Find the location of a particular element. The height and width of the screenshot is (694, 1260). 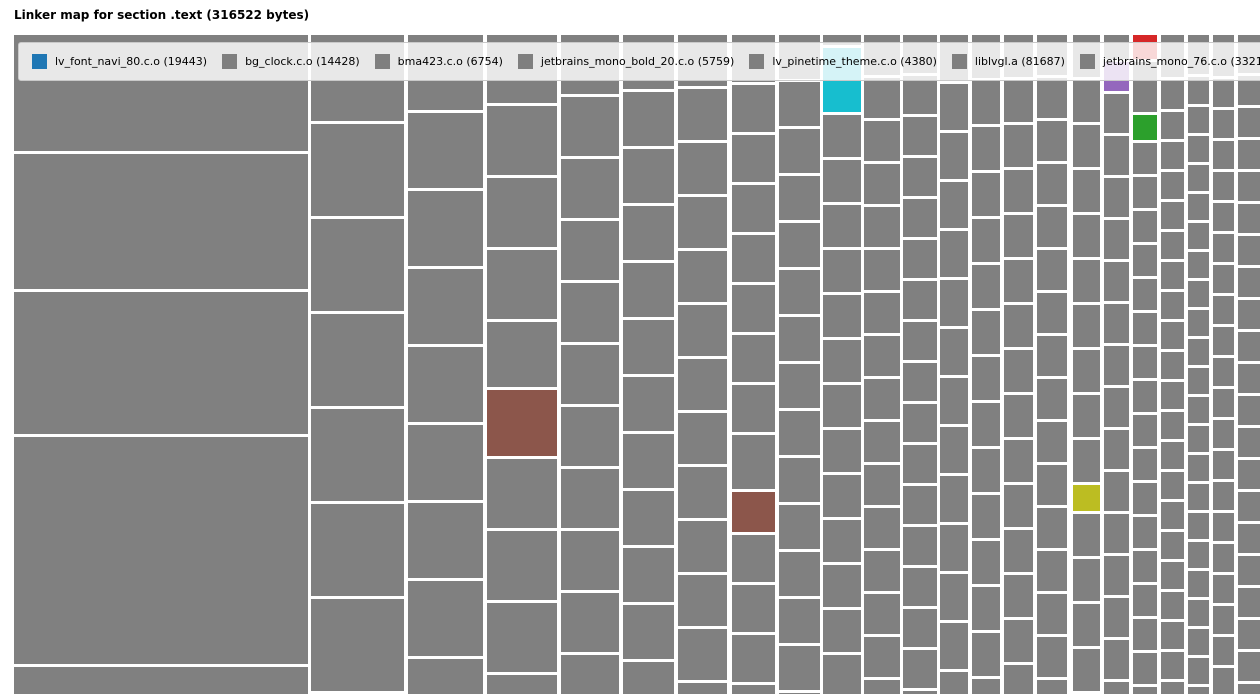

legend-entry: bma423.c.o (6754) is located at coordinates (438, 61).